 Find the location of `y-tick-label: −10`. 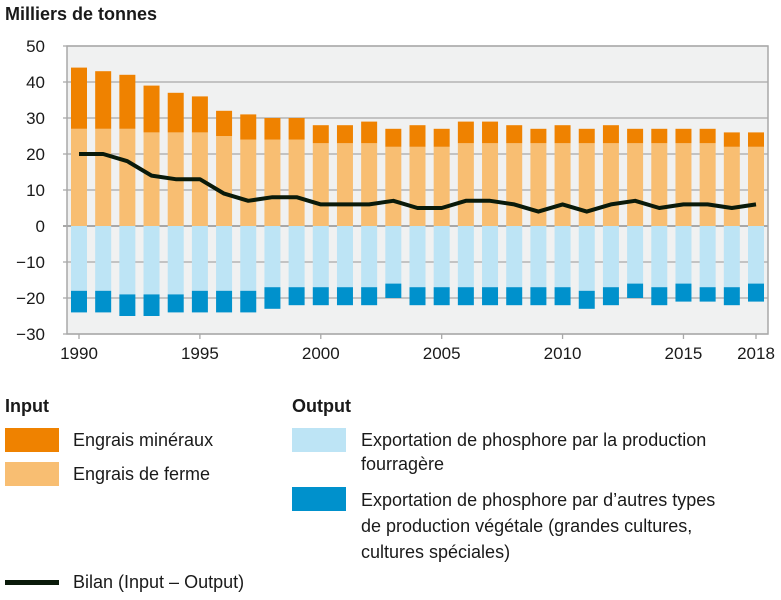

y-tick-label: −10 is located at coordinates (30, 262).